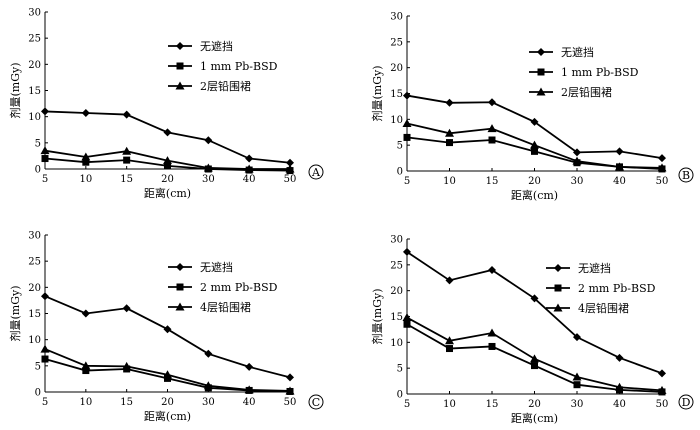 The height and width of the screenshot is (430, 700). What do you see at coordinates (225, 86) in the screenshot?
I see `legend-label: 2层铅围裙` at bounding box center [225, 86].